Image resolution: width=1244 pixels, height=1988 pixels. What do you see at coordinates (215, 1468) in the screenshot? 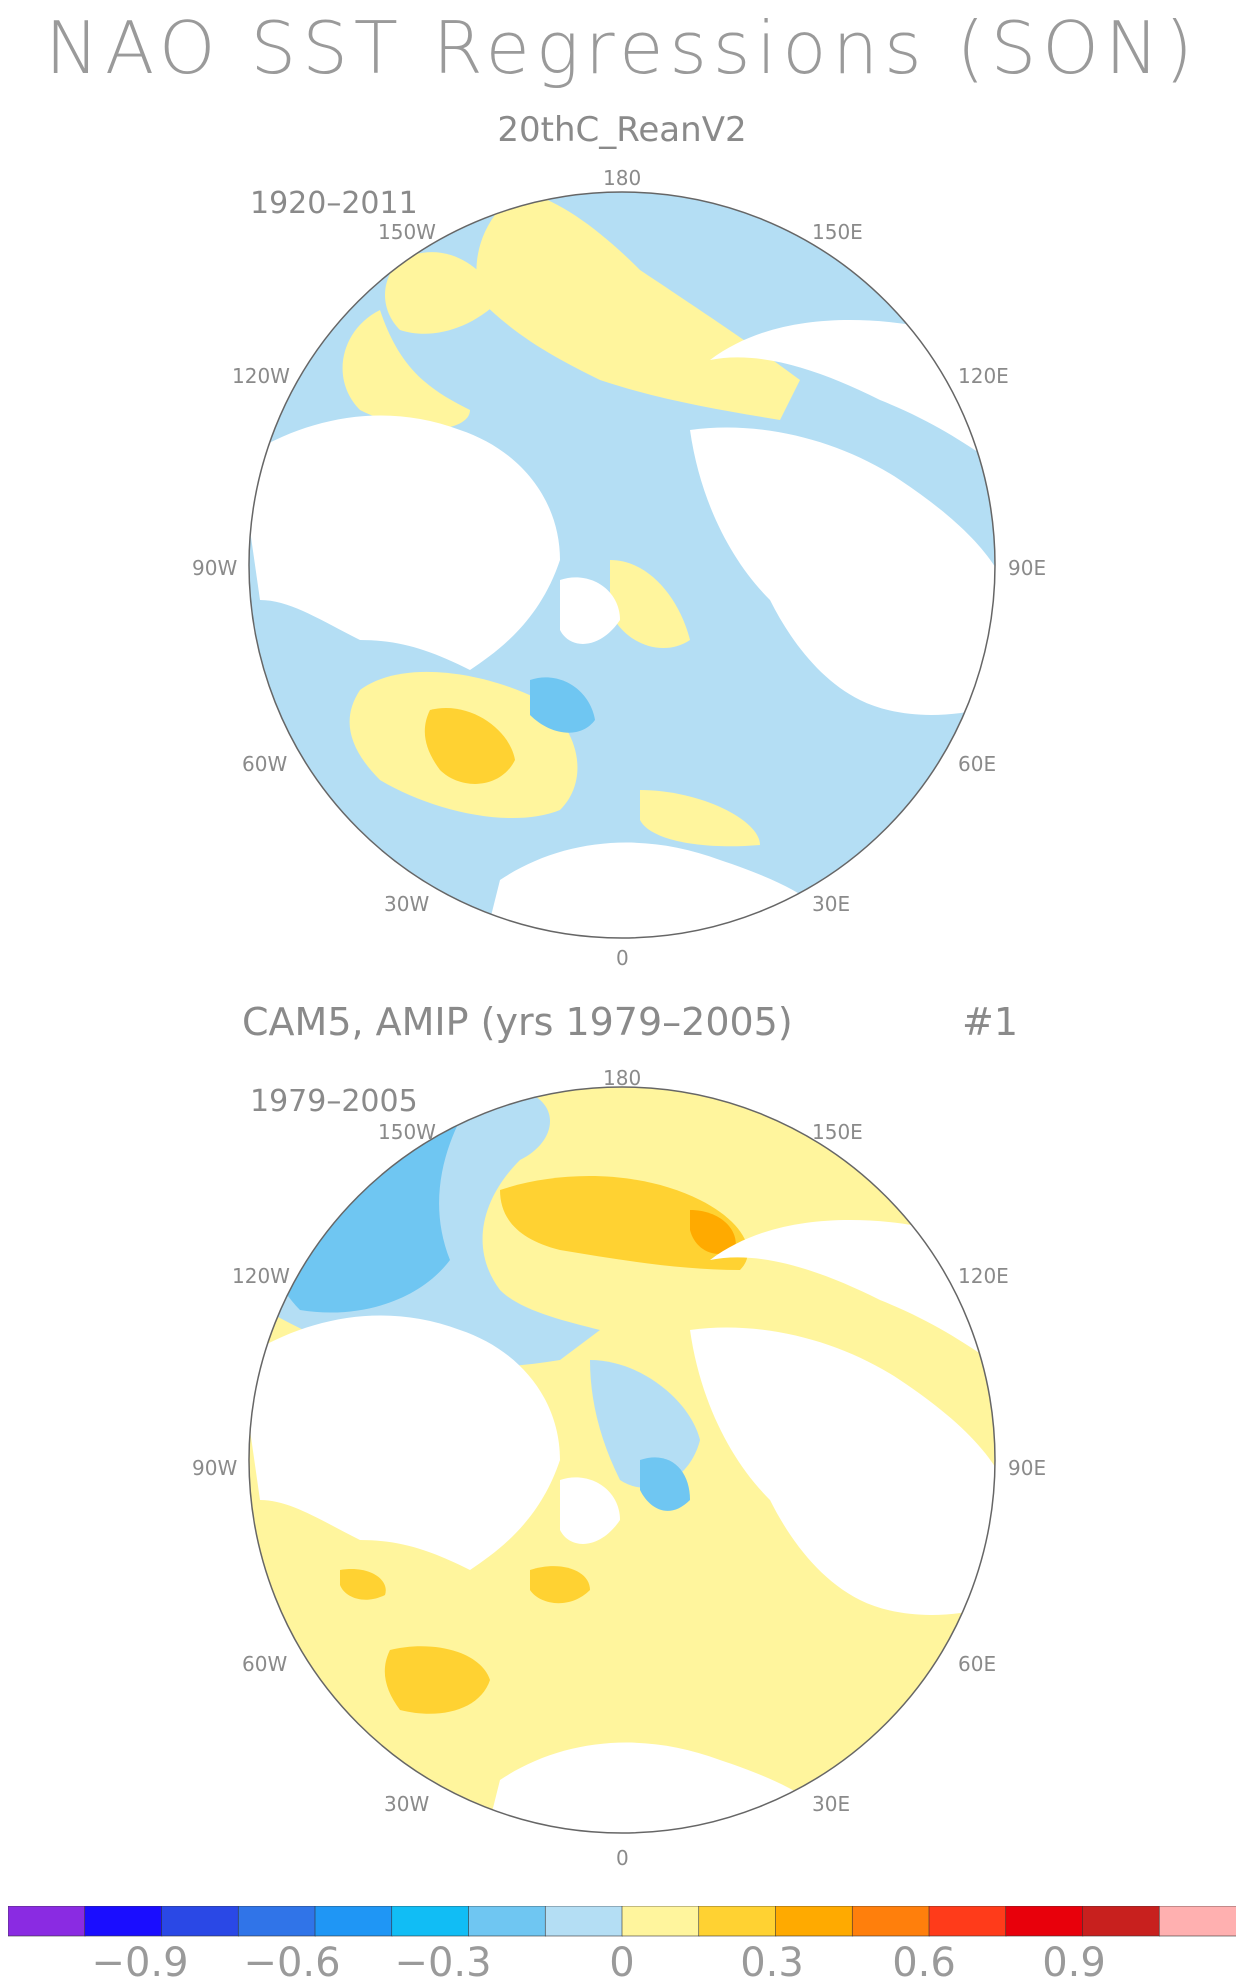
I see `panel2-lon-90w: 90W` at bounding box center [215, 1468].